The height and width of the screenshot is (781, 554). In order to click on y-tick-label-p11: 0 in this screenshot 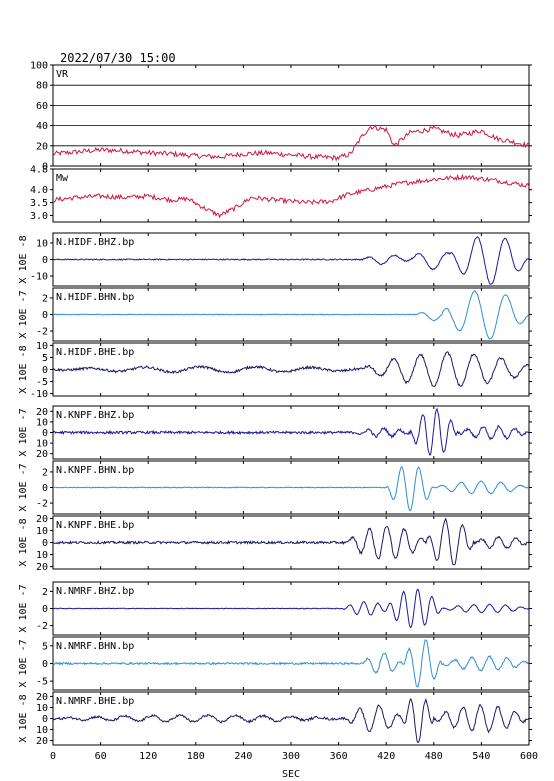, I will do `click(45, 719)`.